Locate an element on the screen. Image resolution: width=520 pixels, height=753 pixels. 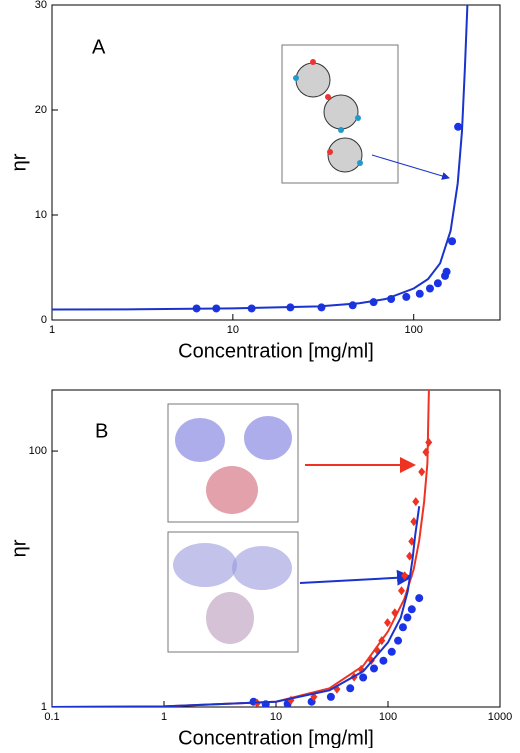
y-tick-label: 1 is located at coordinates (44, 707).